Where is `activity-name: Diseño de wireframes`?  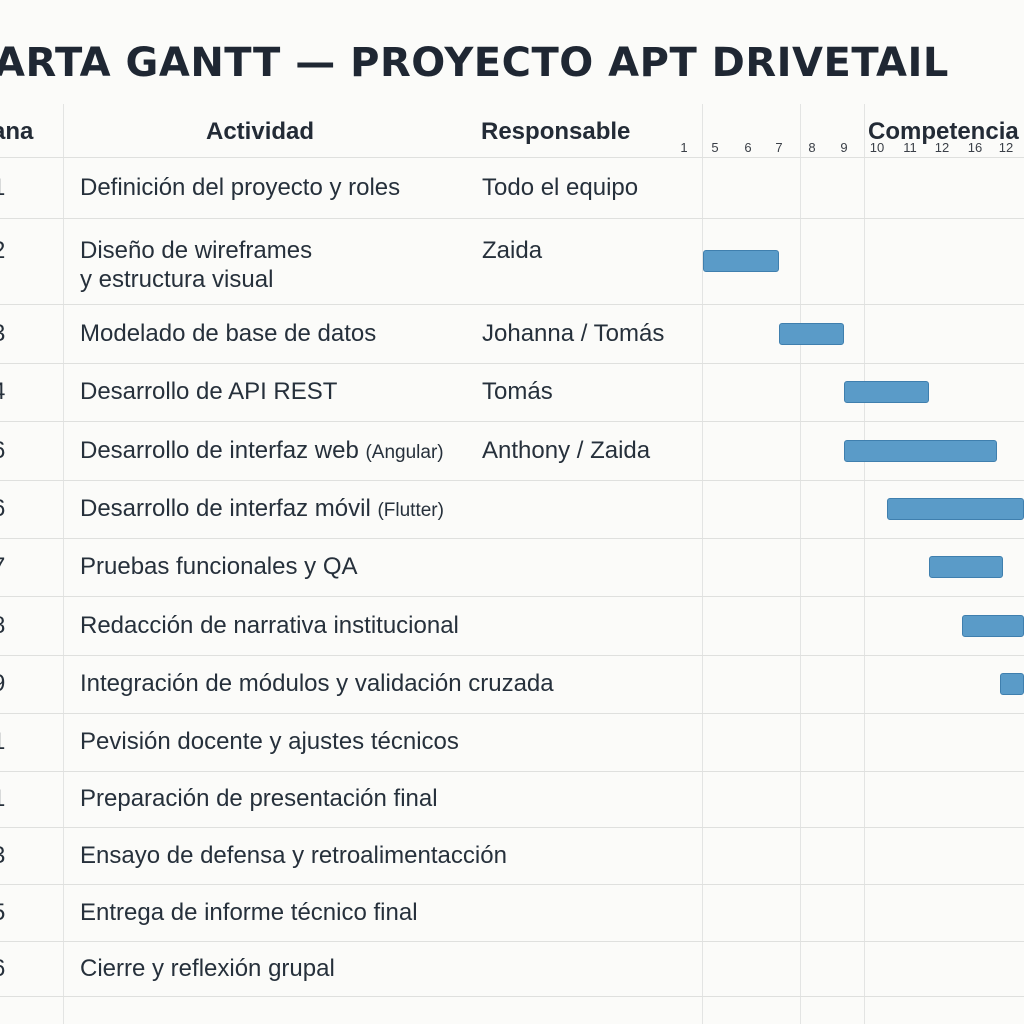
activity-name: Diseño de wireframes is located at coordinates (196, 250).